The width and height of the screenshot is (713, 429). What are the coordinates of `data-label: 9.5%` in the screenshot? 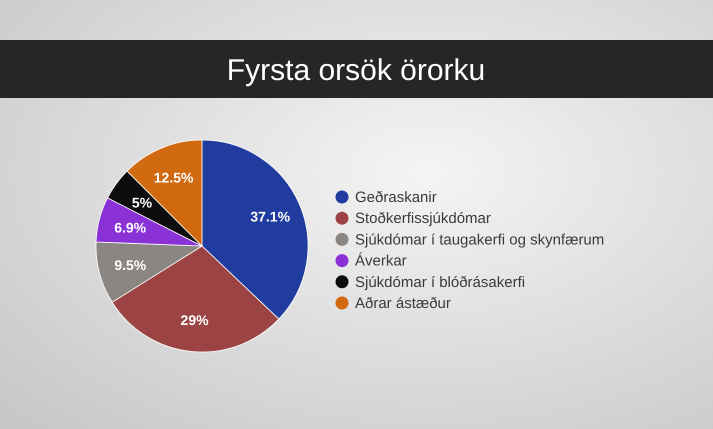 It's located at (130, 265).